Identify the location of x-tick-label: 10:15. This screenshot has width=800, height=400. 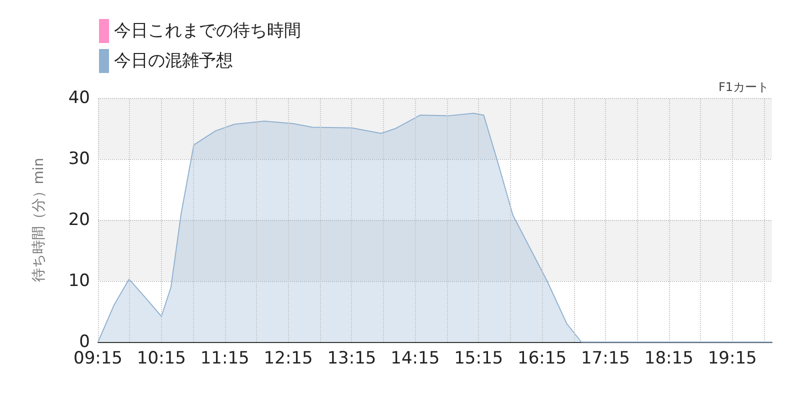
(161, 358).